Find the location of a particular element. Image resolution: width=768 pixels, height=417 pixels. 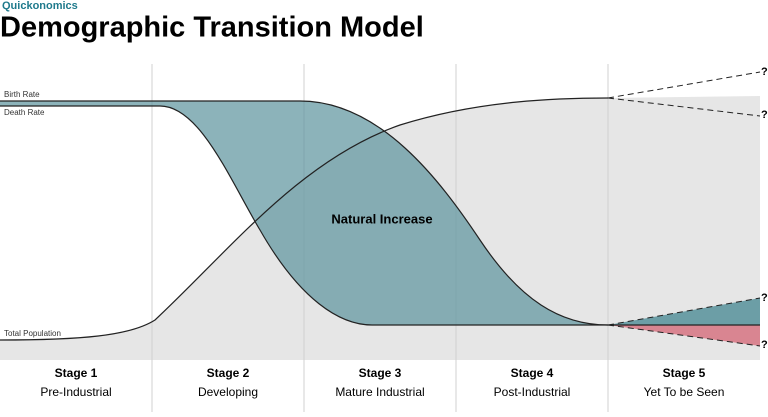

stage-name: Stage 5 is located at coordinates (684, 373).